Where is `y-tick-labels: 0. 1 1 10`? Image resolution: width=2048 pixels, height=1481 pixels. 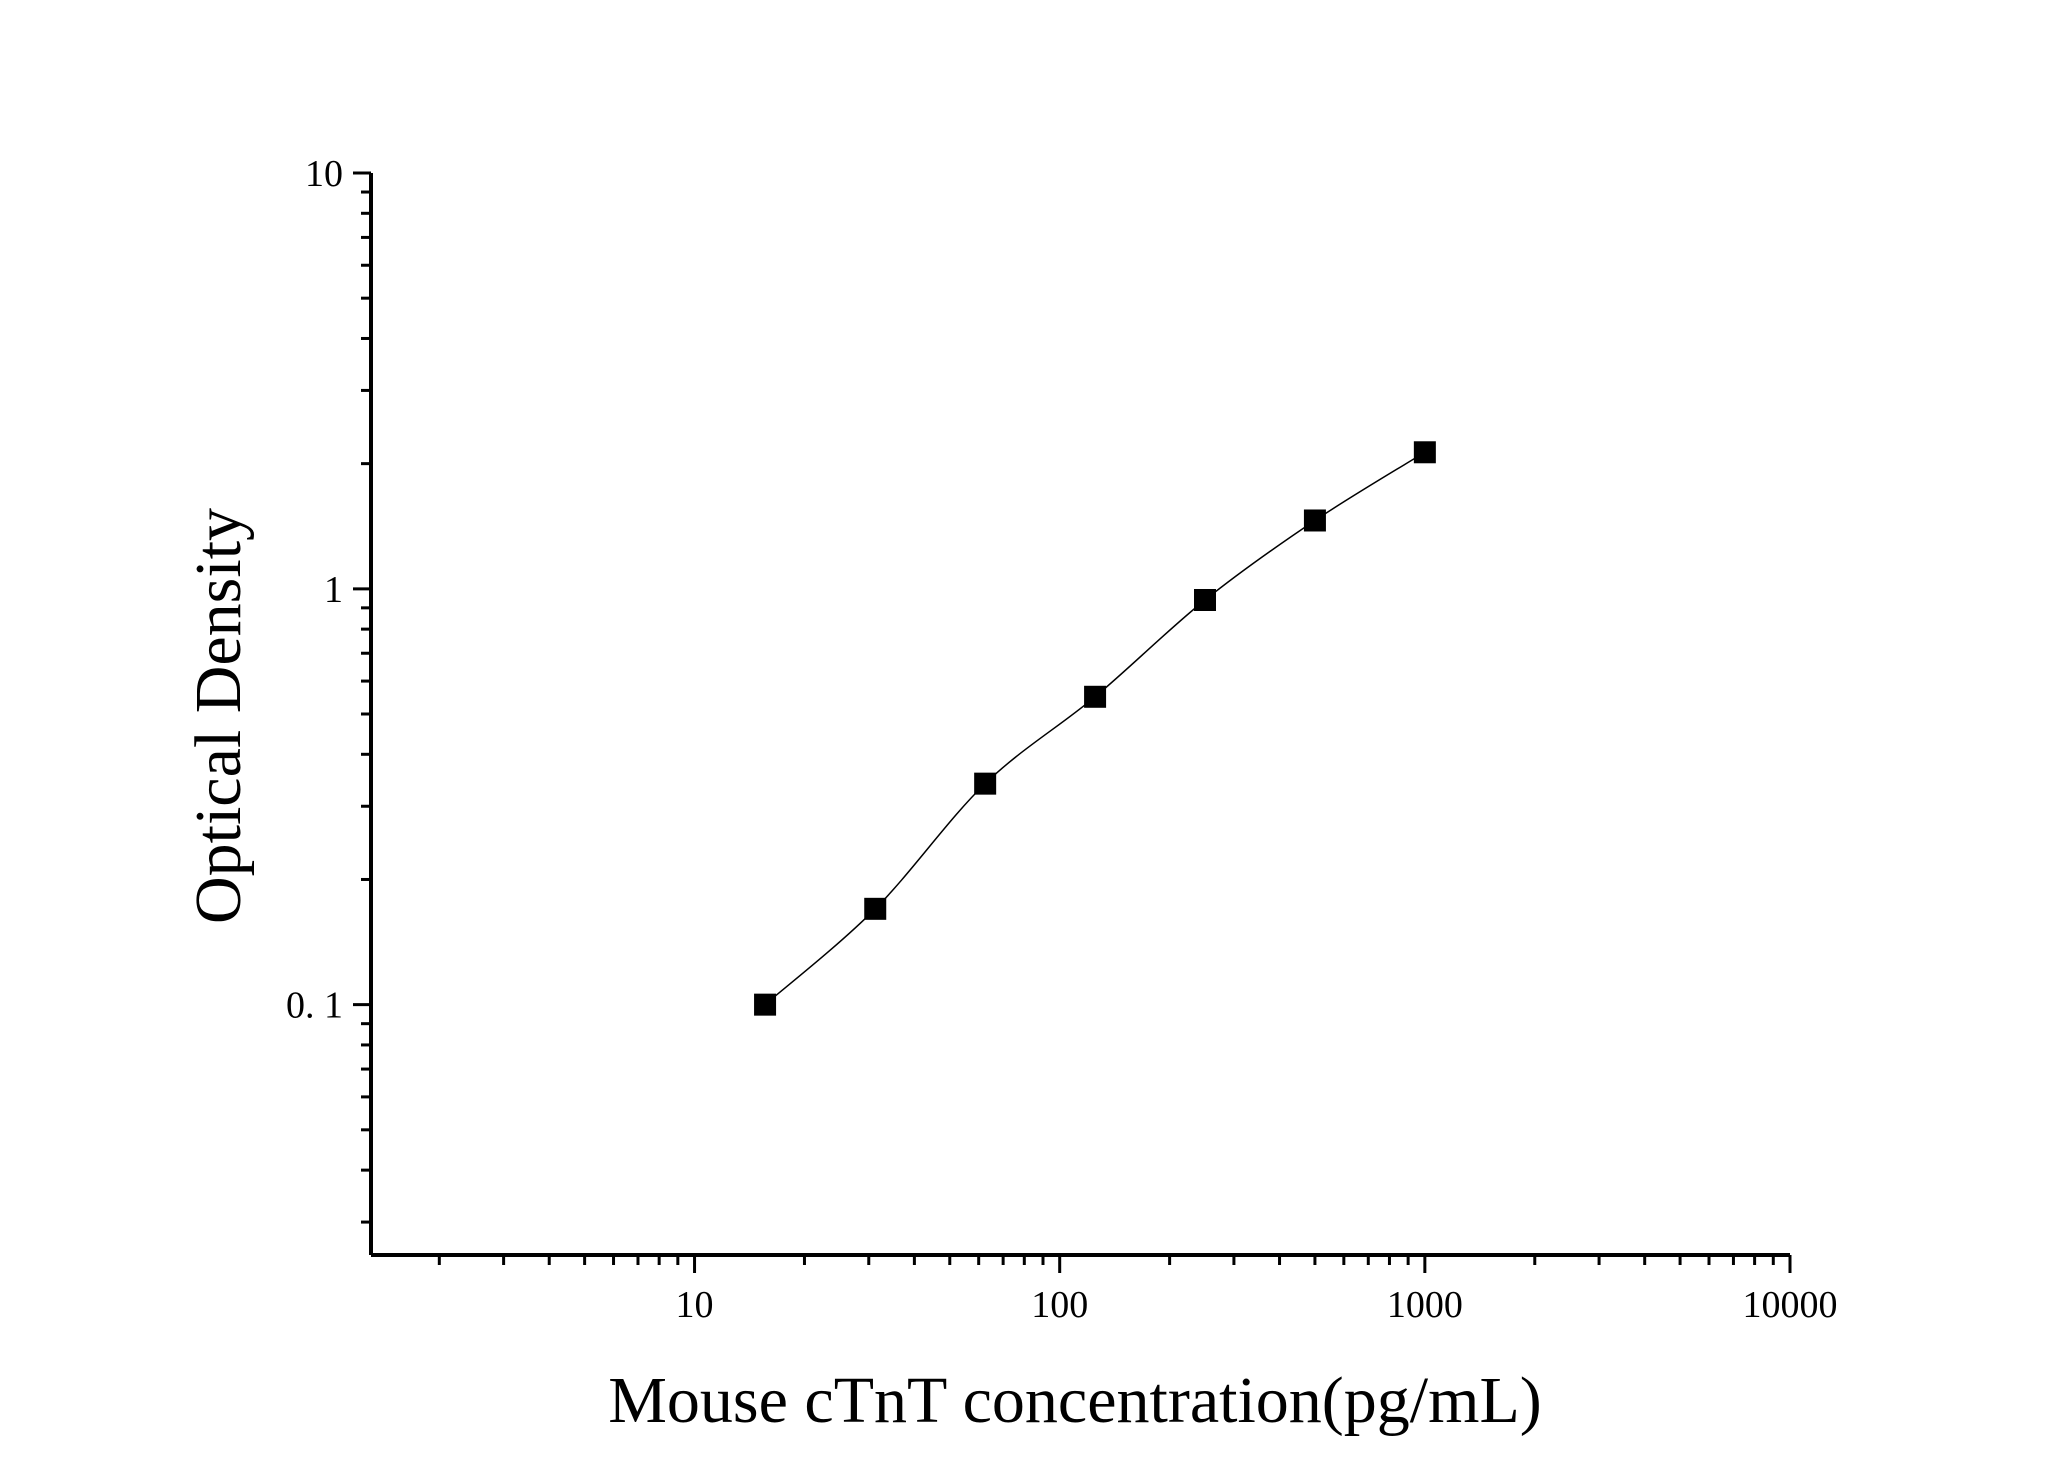
y-tick-labels: 0. 1 1 10 is located at coordinates (314, 590).